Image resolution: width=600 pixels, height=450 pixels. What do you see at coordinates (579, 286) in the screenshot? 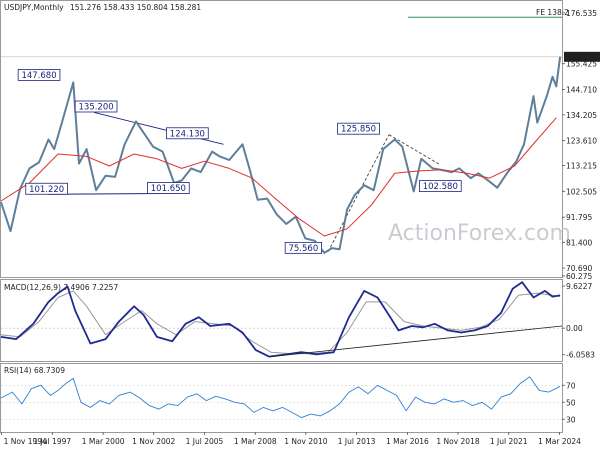
I see `macd-tick-label: 9.6227` at bounding box center [579, 286].